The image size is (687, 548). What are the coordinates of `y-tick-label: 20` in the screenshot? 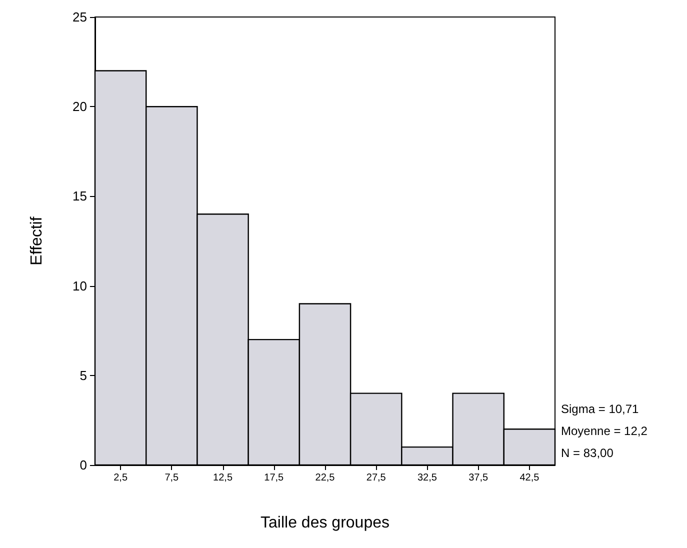 It's located at (79, 106).